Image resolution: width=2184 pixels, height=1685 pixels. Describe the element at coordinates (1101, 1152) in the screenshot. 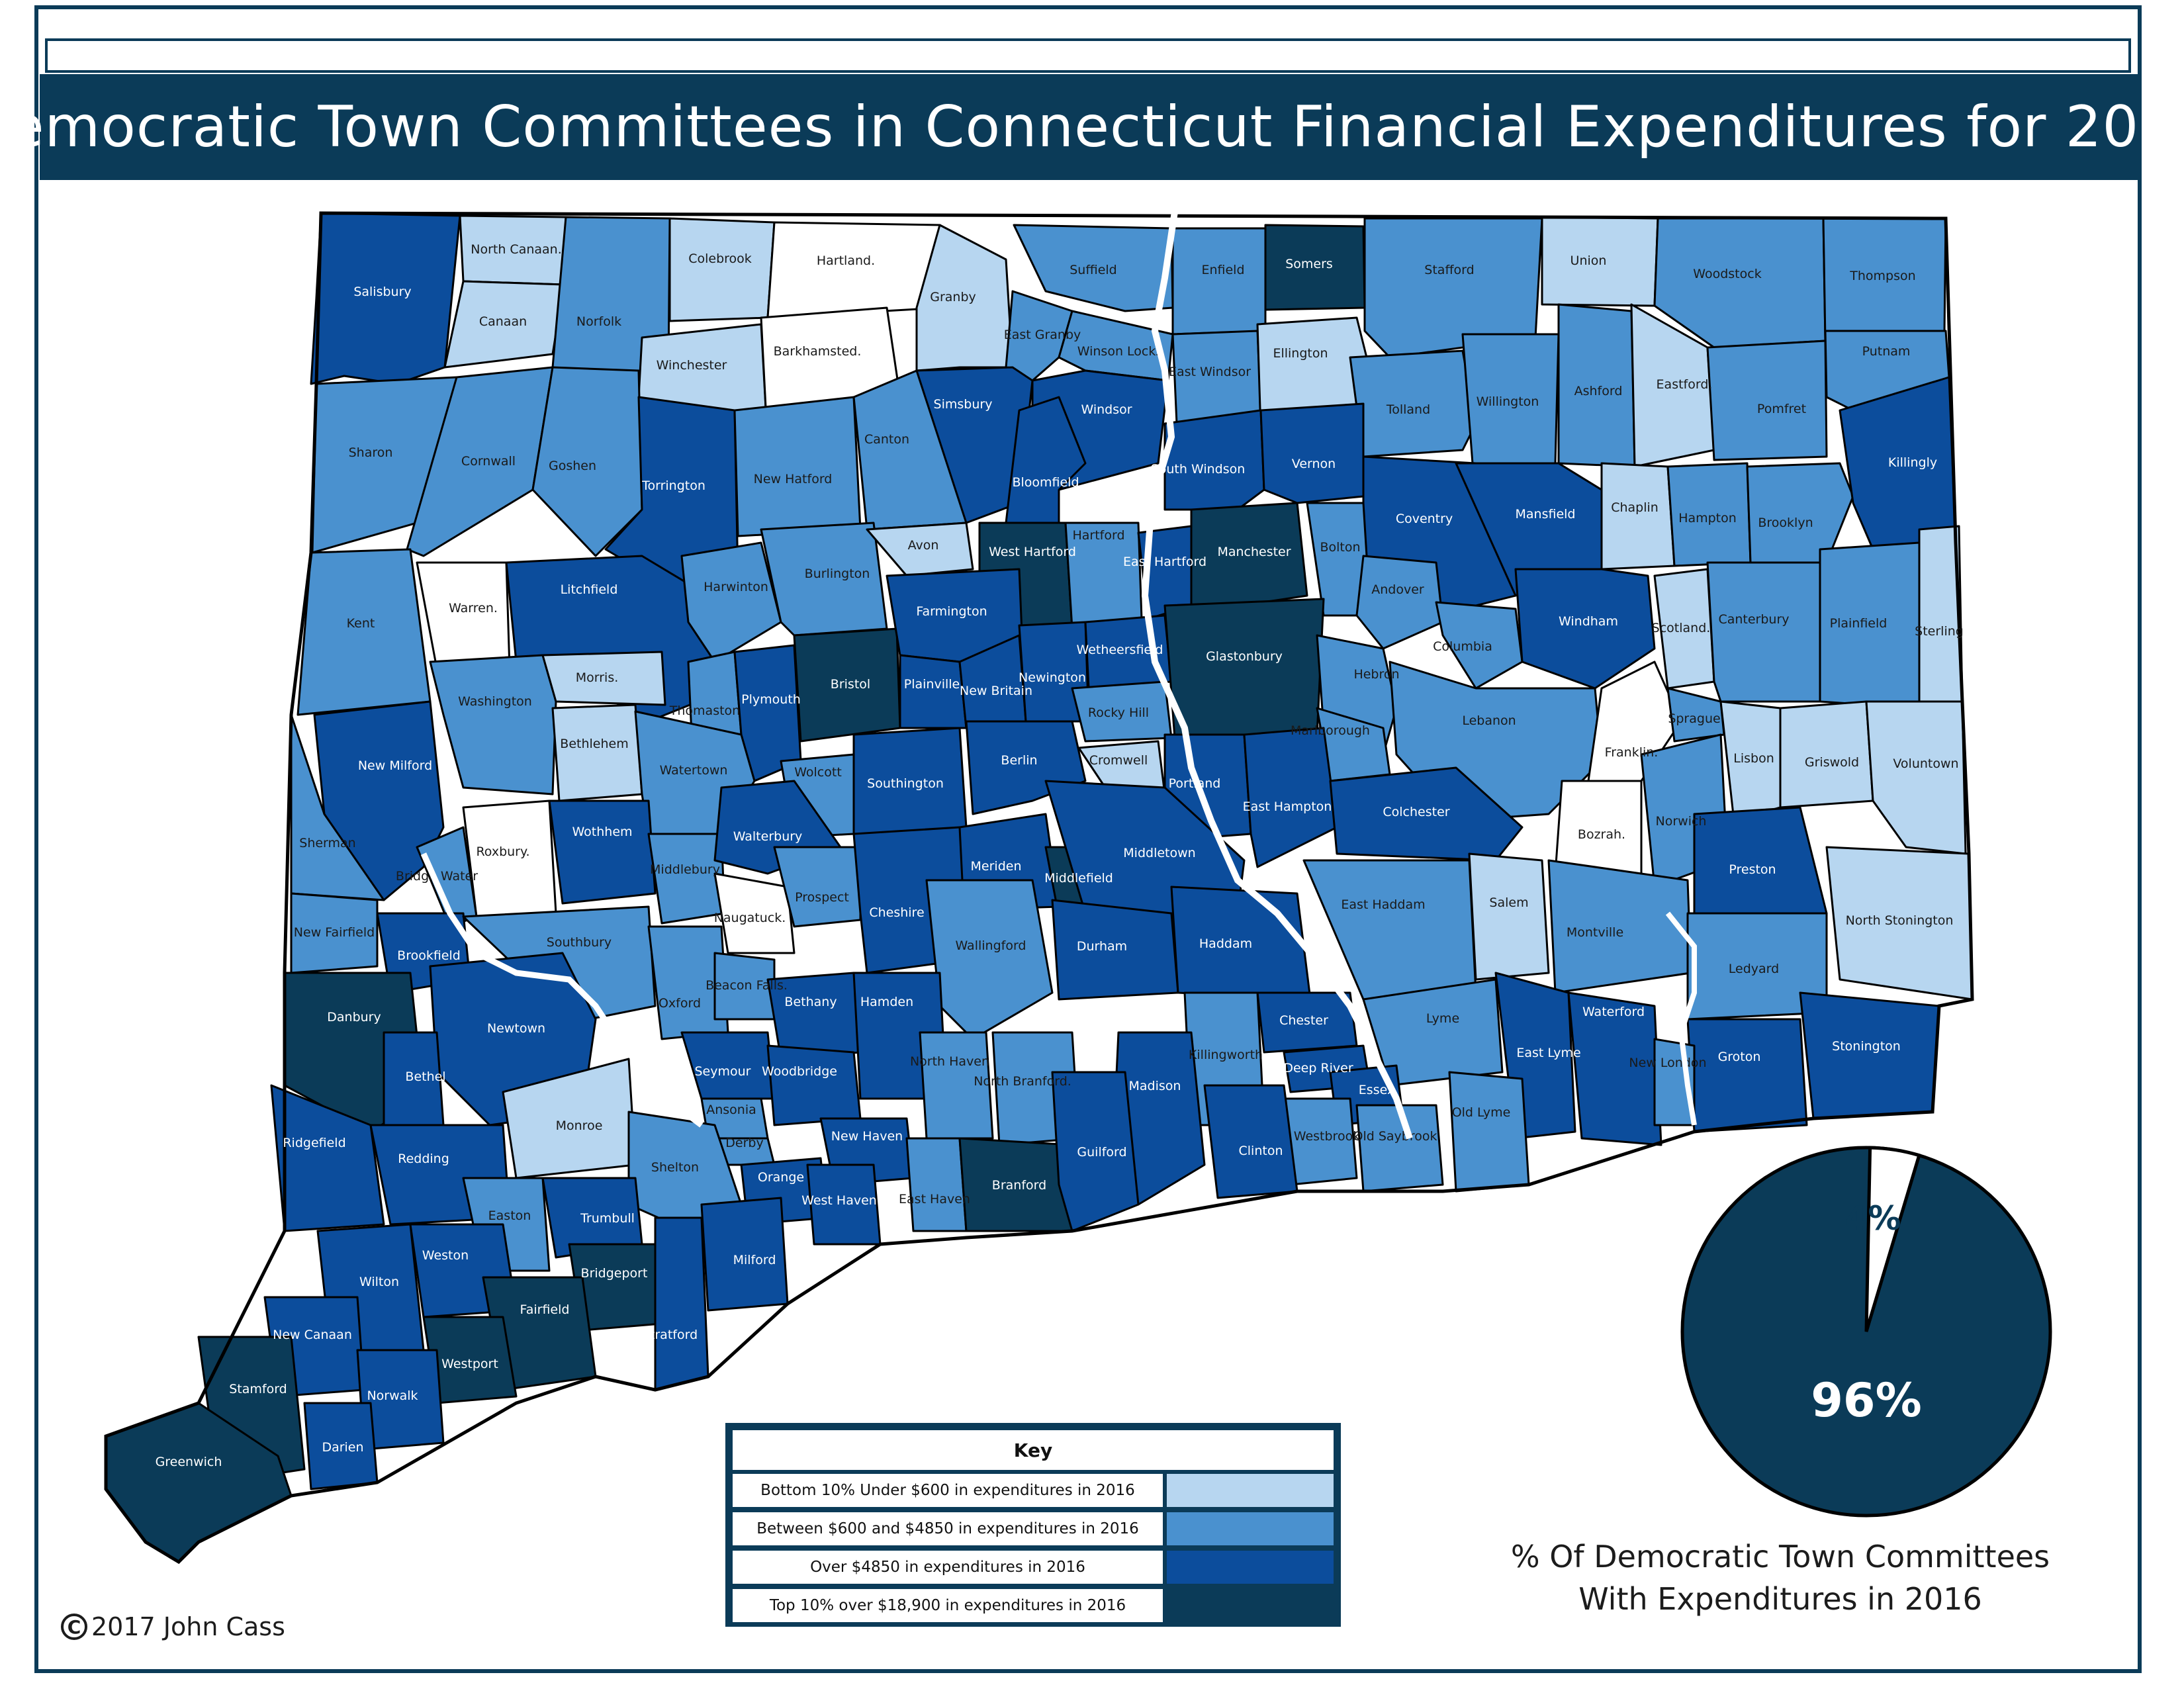

I see `town-label: Guilford` at that location.